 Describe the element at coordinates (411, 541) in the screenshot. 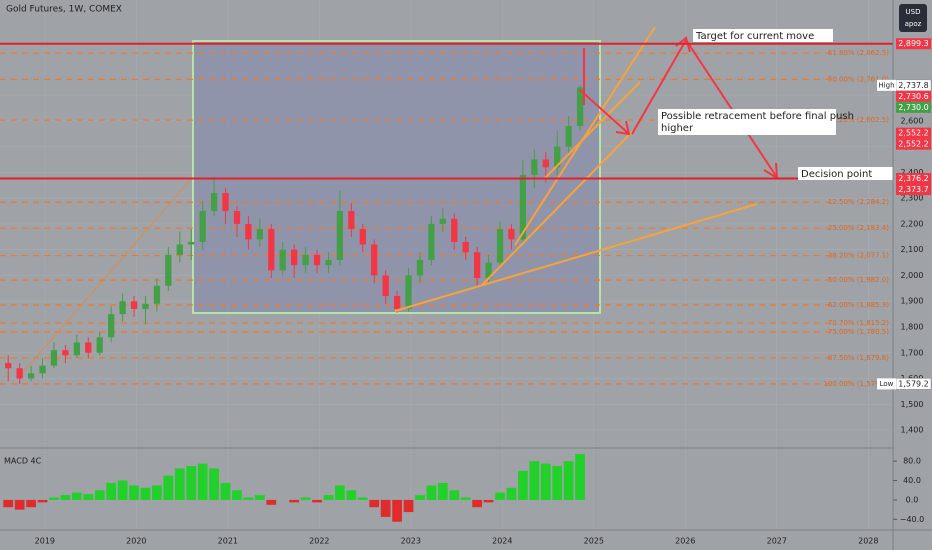

I see `x-tick-label: 2023` at that location.